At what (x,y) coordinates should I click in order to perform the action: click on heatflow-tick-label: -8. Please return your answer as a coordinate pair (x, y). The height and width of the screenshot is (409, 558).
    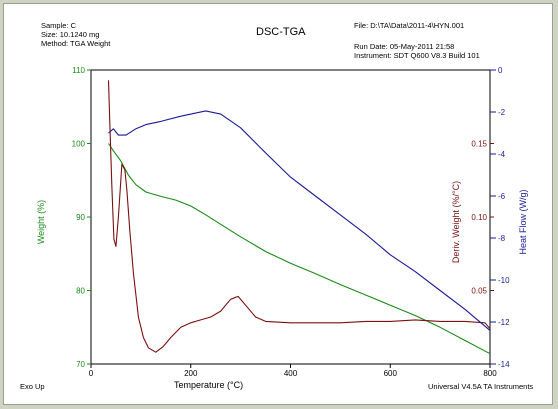
    Looking at the image, I should click on (502, 238).